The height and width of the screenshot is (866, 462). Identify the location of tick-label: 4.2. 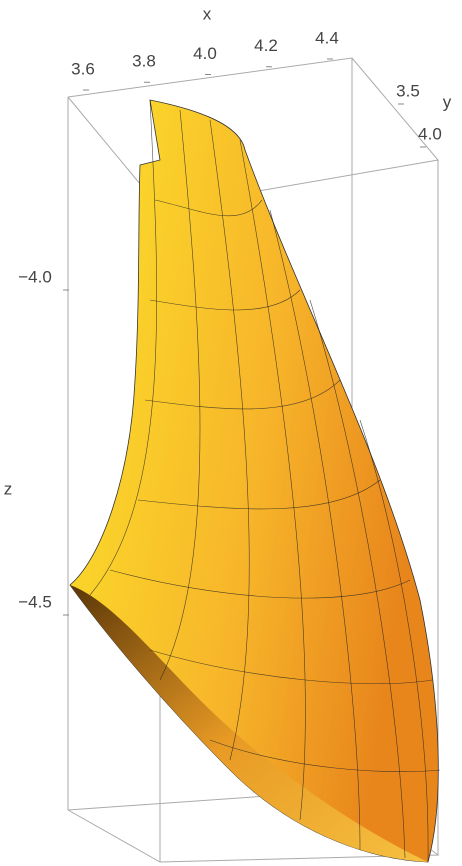
(266, 45).